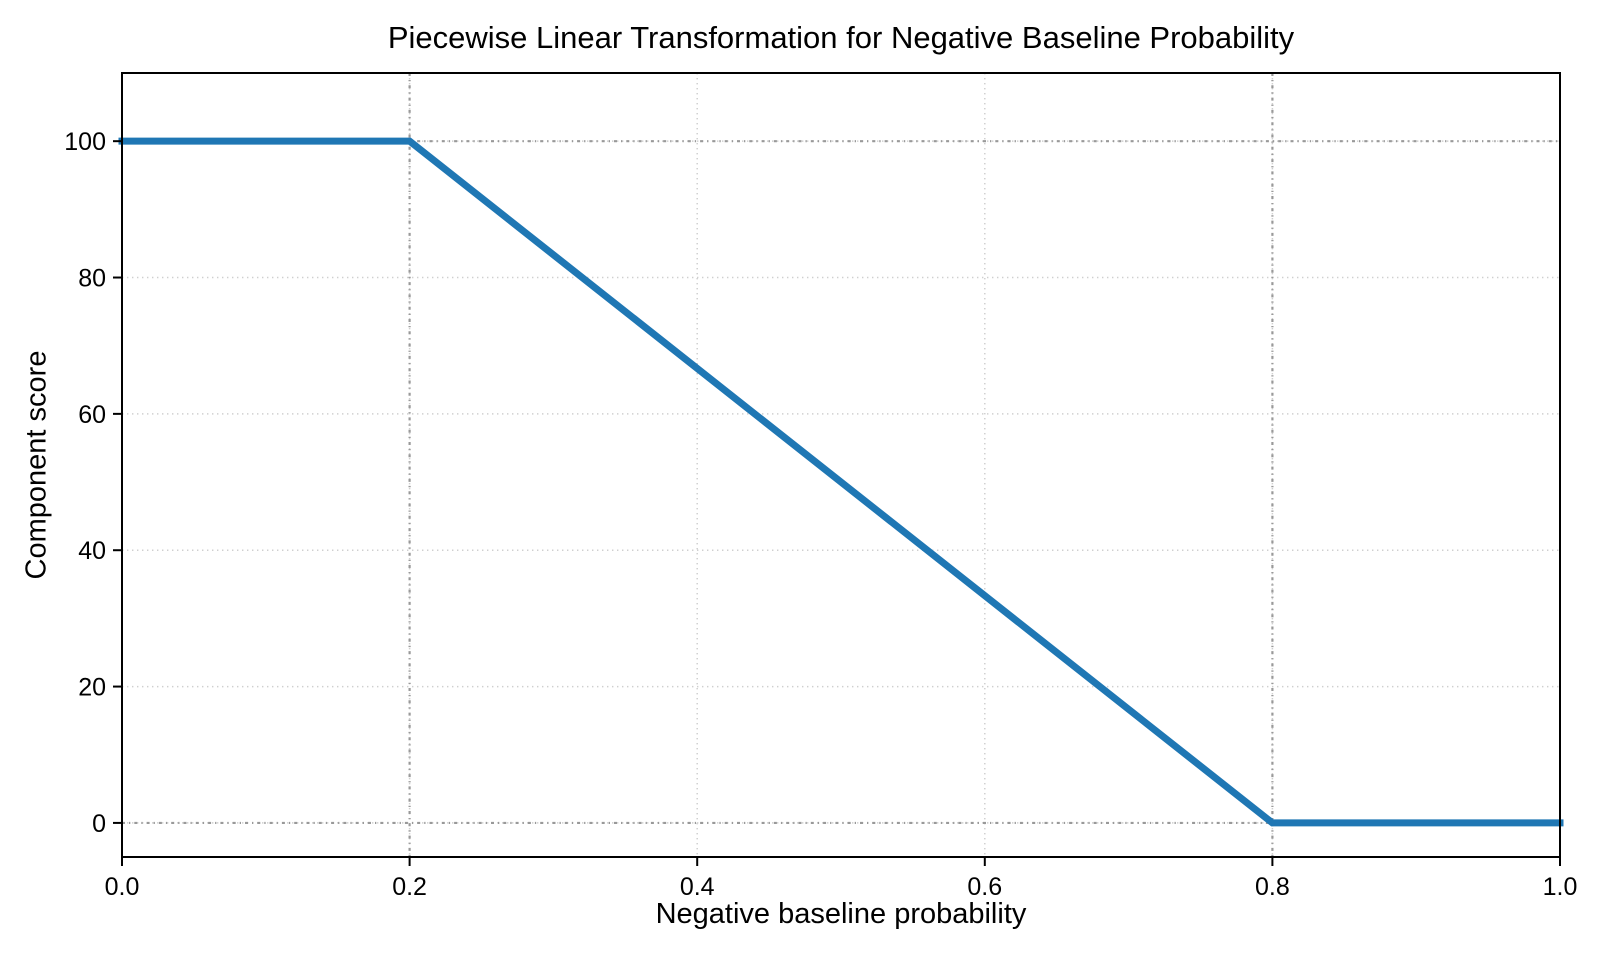 This screenshot has height=960, width=1600. Describe the element at coordinates (697, 887) in the screenshot. I see `x-tick-label: 0.4` at that location.